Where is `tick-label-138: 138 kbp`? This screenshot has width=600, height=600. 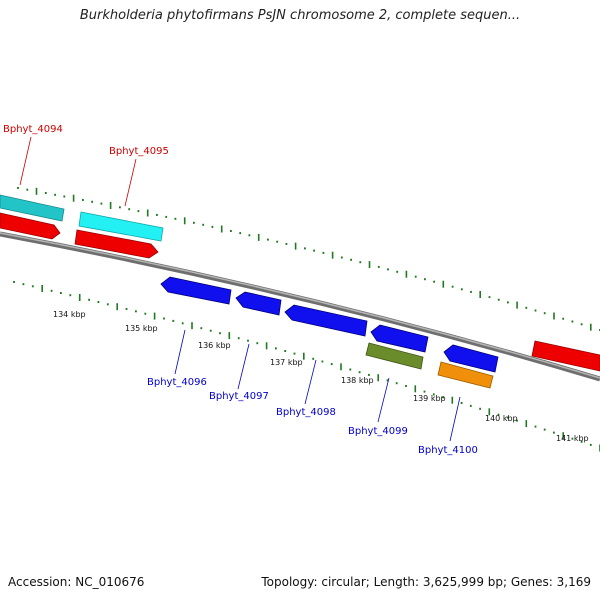
tick-label-138: 138 kbp is located at coordinates (357, 380).